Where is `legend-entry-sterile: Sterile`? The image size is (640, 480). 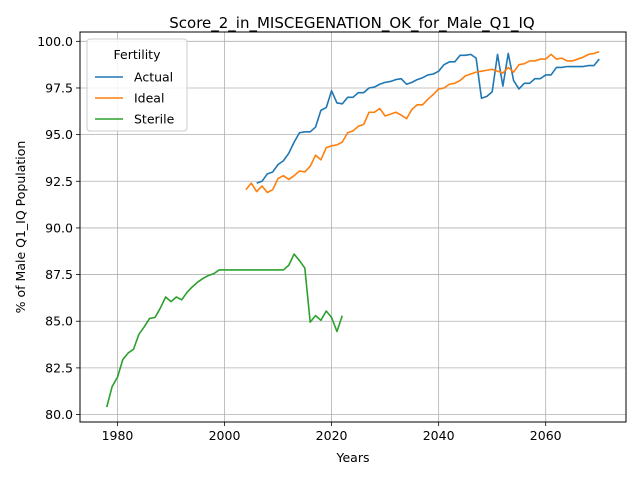
legend-entry-sterile: Sterile is located at coordinates (135, 119).